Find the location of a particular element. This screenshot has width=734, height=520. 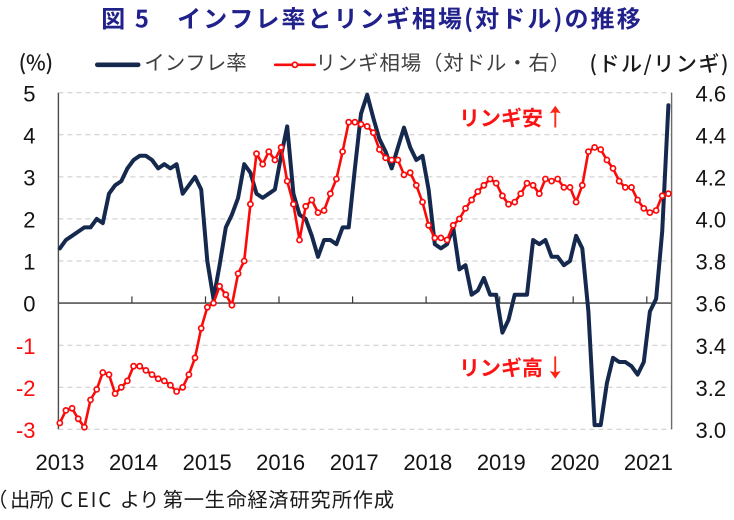

svg-text: 1 is located at coordinates (29, 262).